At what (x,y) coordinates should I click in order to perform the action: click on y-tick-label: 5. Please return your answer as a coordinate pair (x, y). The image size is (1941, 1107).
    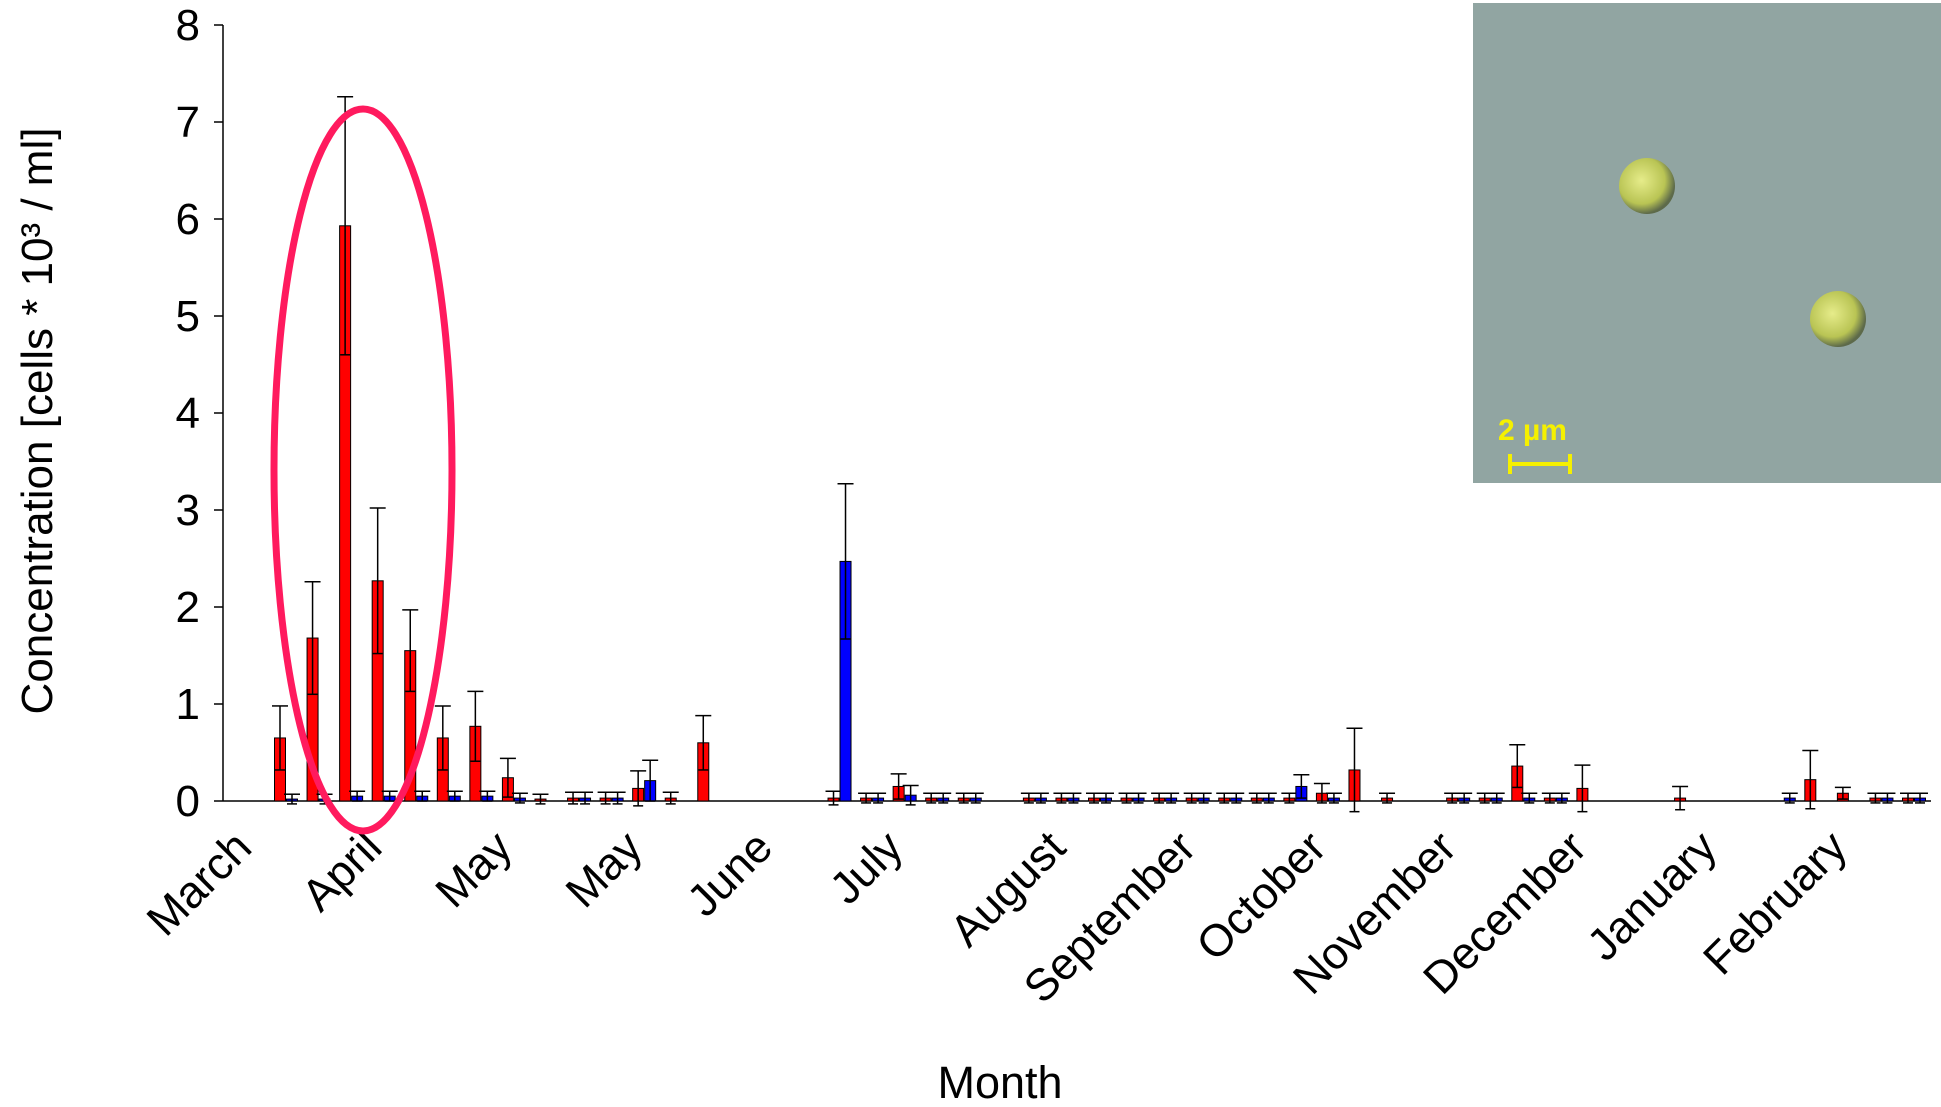
    Looking at the image, I should click on (188, 316).